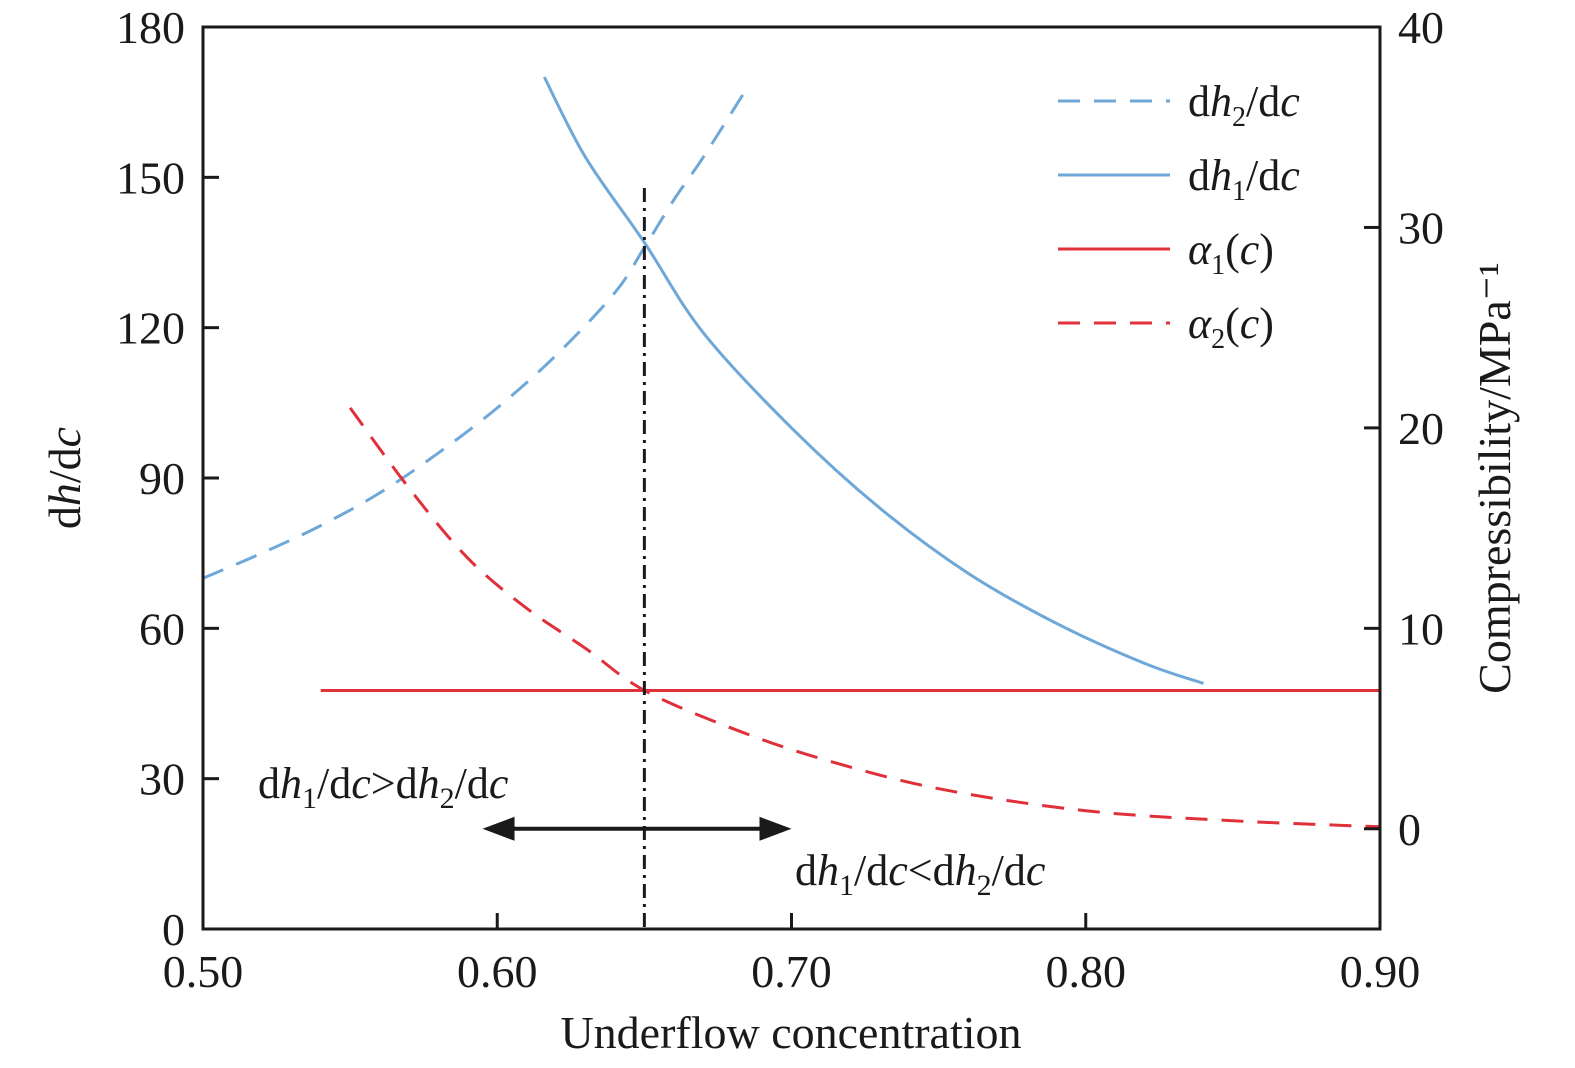  I want to click on annotation-left: dh1/dc>dh2/dc, so click(383, 787).